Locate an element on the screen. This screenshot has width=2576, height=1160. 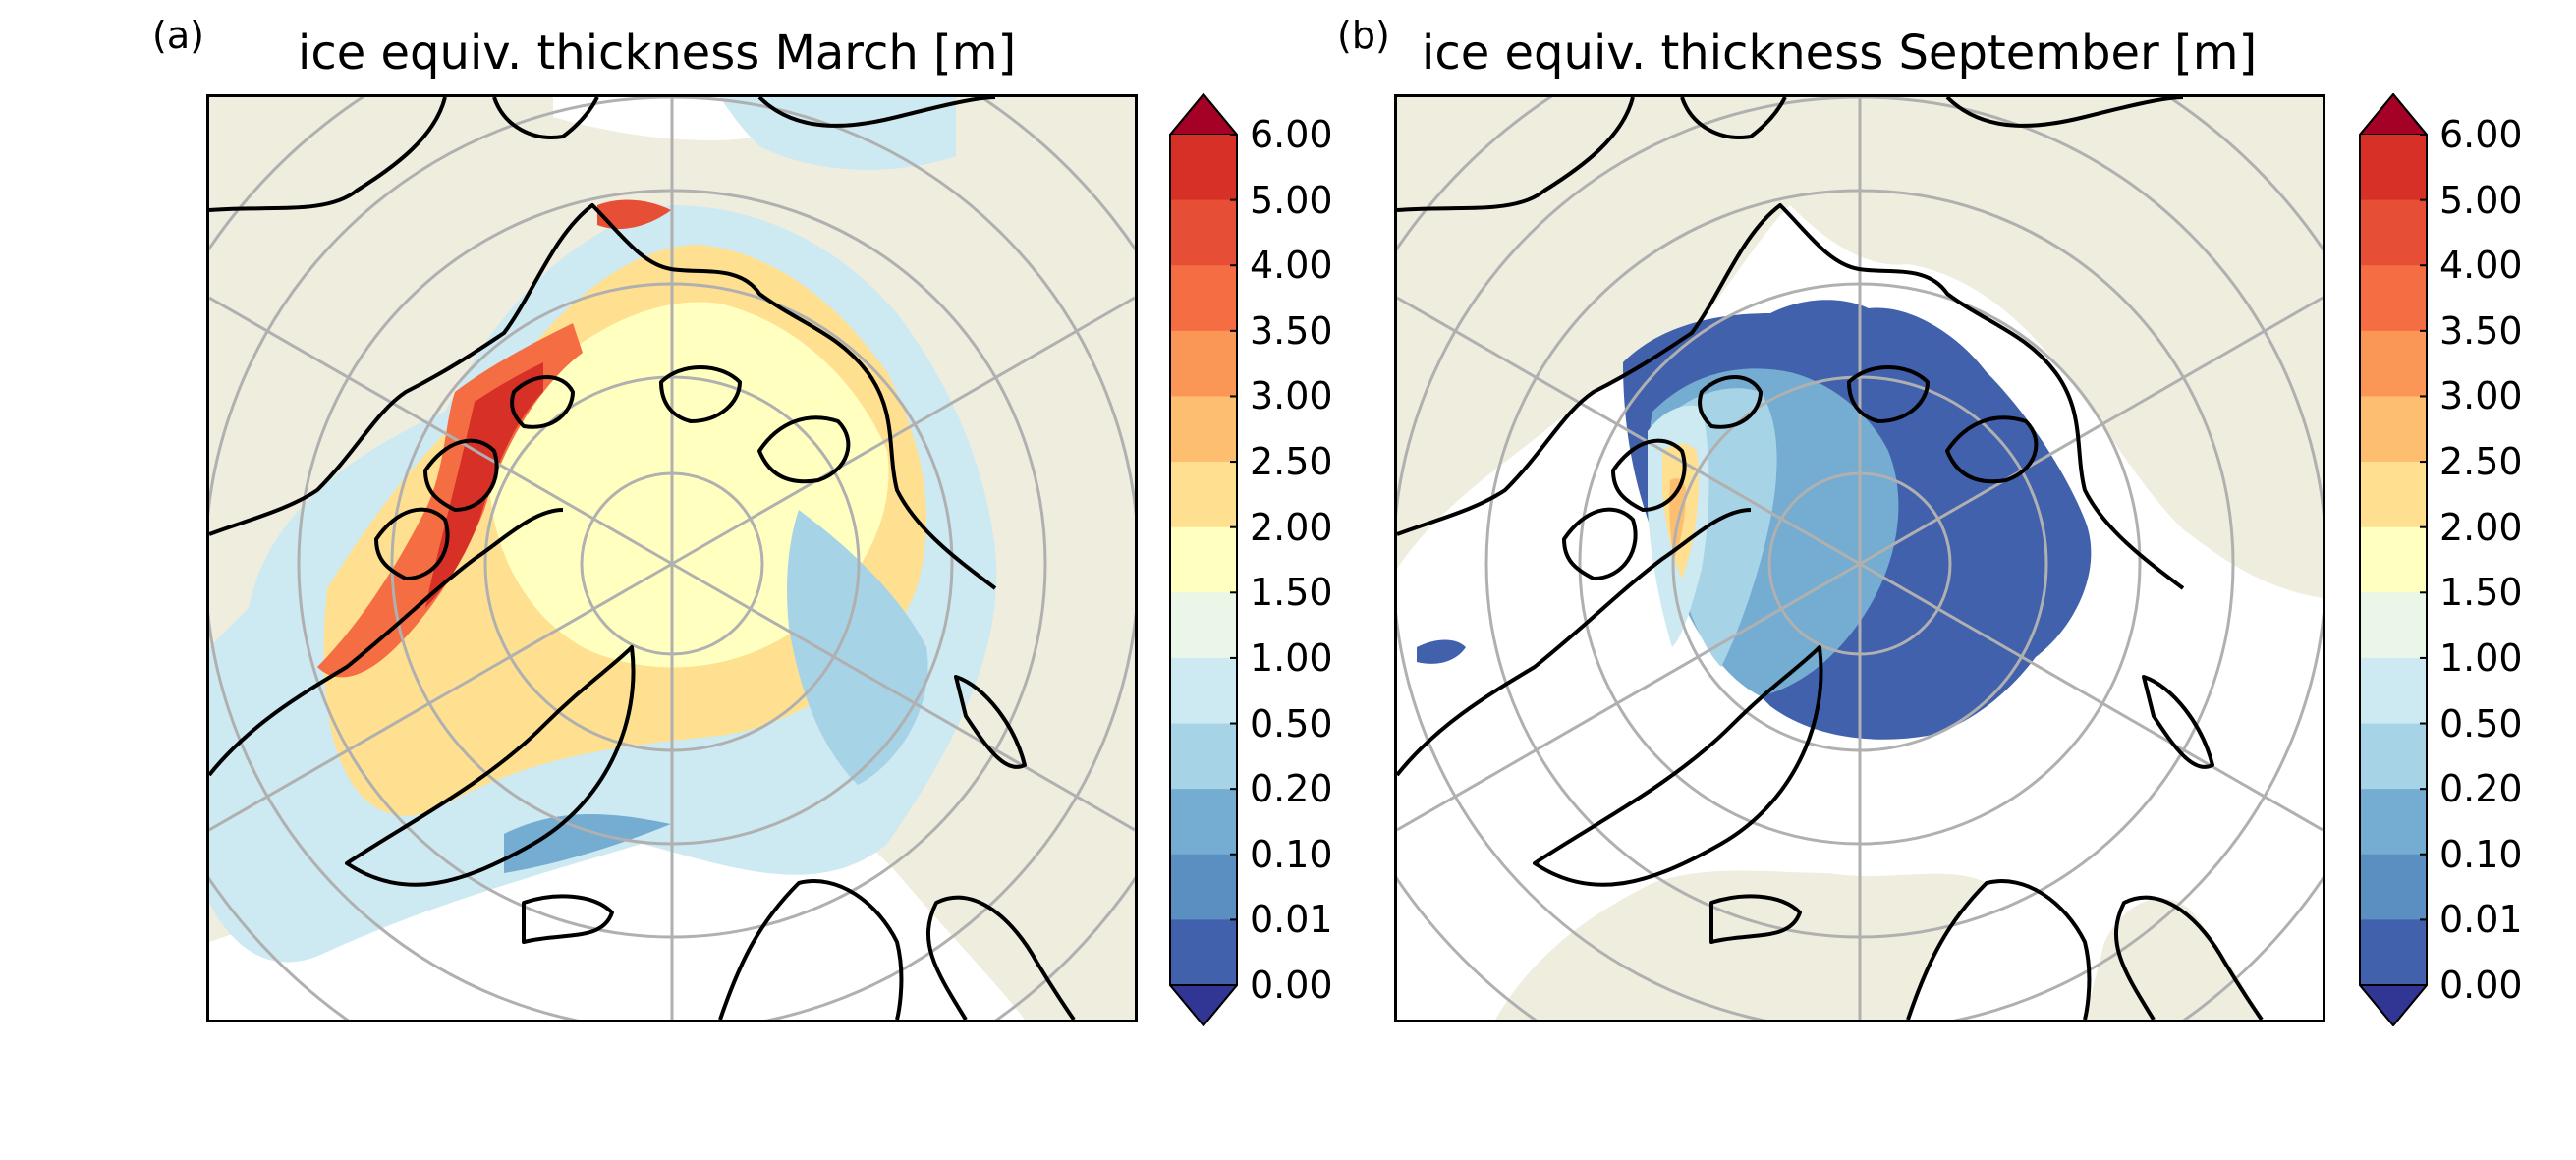
colorbar-september is located at coordinates (2393, 559).